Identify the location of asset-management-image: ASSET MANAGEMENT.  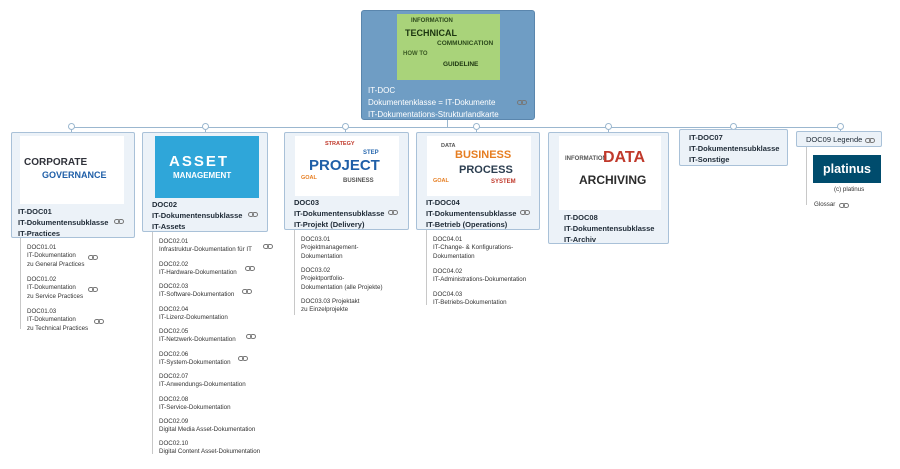
(207, 167).